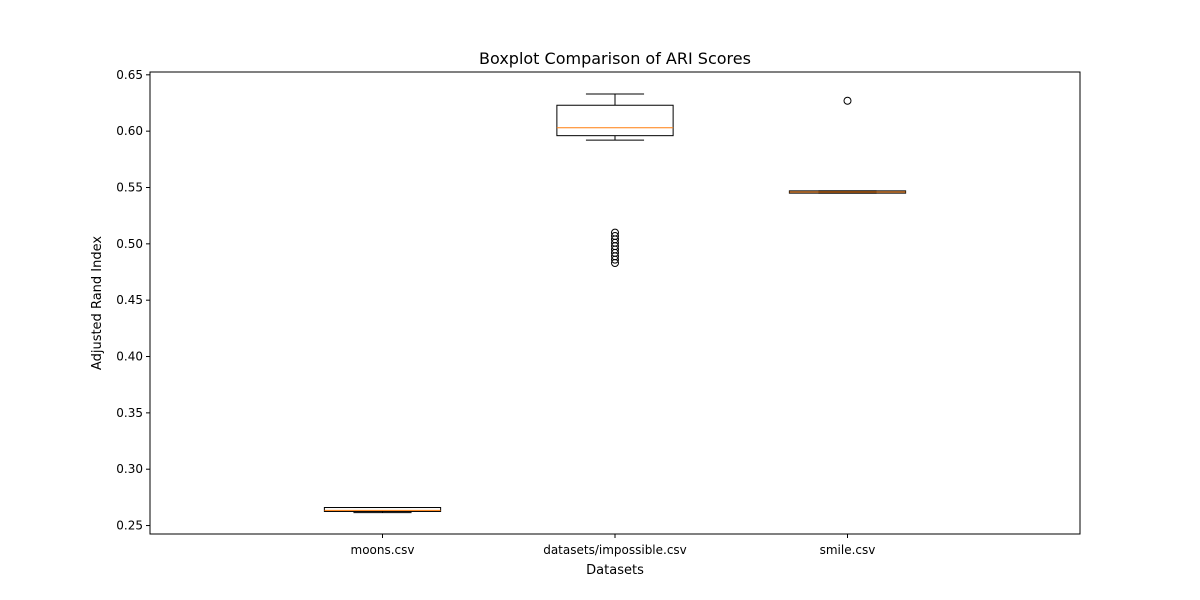 Image resolution: width=1200 pixels, height=600 pixels. I want to click on y-tick-label: 0.55, so click(129, 188).